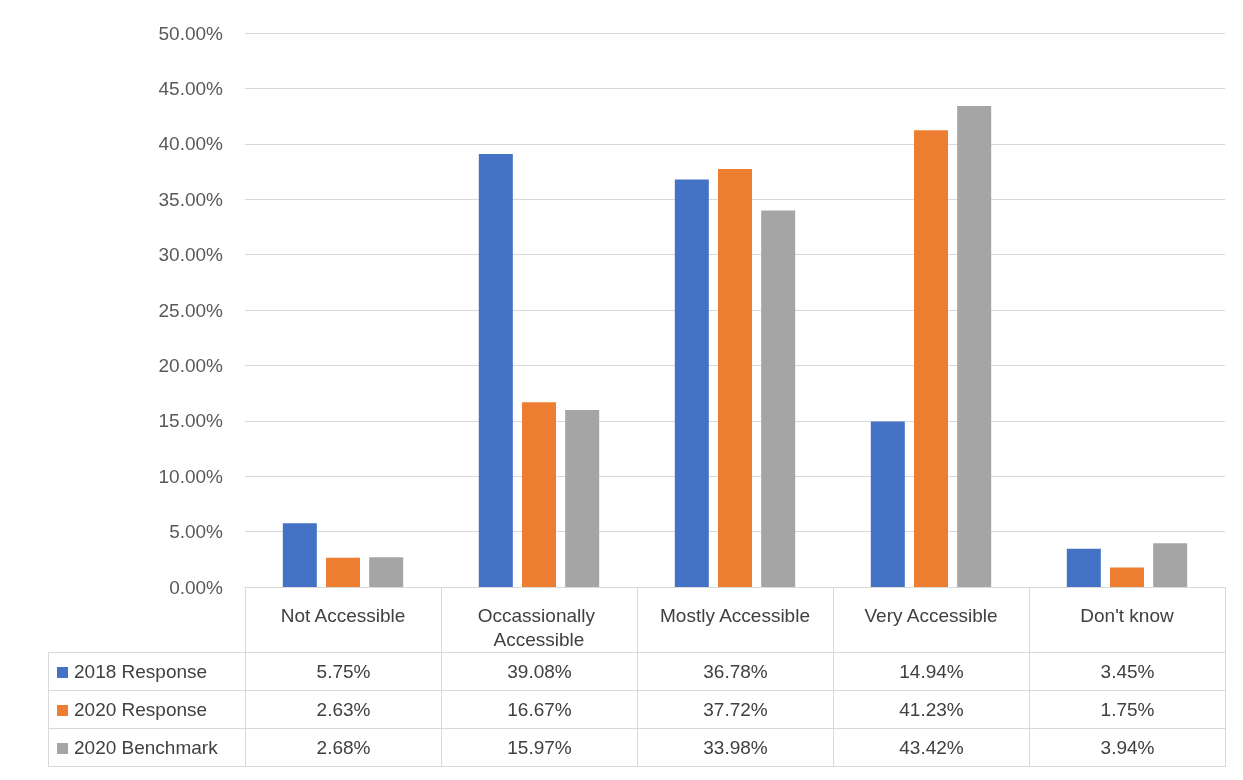 This screenshot has width=1243, height=780. What do you see at coordinates (931, 671) in the screenshot?
I see `data-label: 14.94%` at bounding box center [931, 671].